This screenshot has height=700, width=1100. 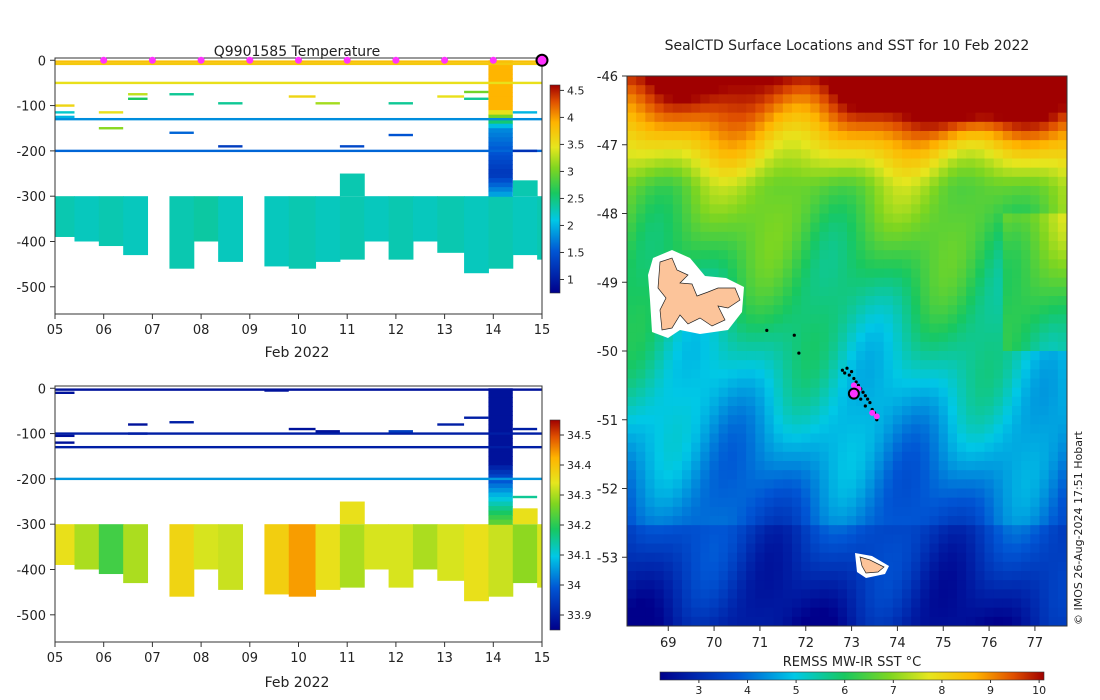 I want to click on salinity-xlabel: Feb 2022, so click(x=297, y=683).